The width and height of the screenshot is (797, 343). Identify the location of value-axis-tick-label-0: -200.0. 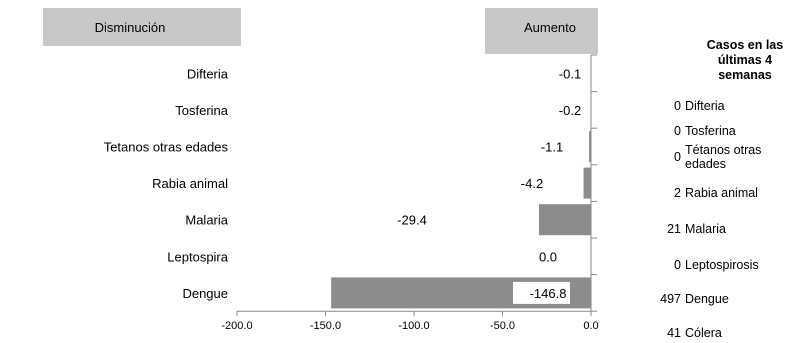
(236, 326).